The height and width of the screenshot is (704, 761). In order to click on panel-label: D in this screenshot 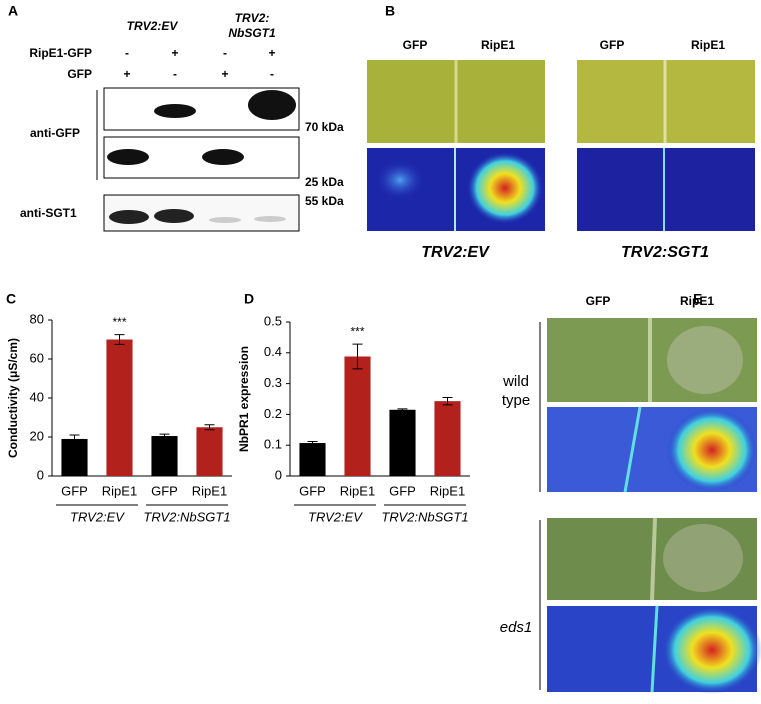, I will do `click(249, 299)`.